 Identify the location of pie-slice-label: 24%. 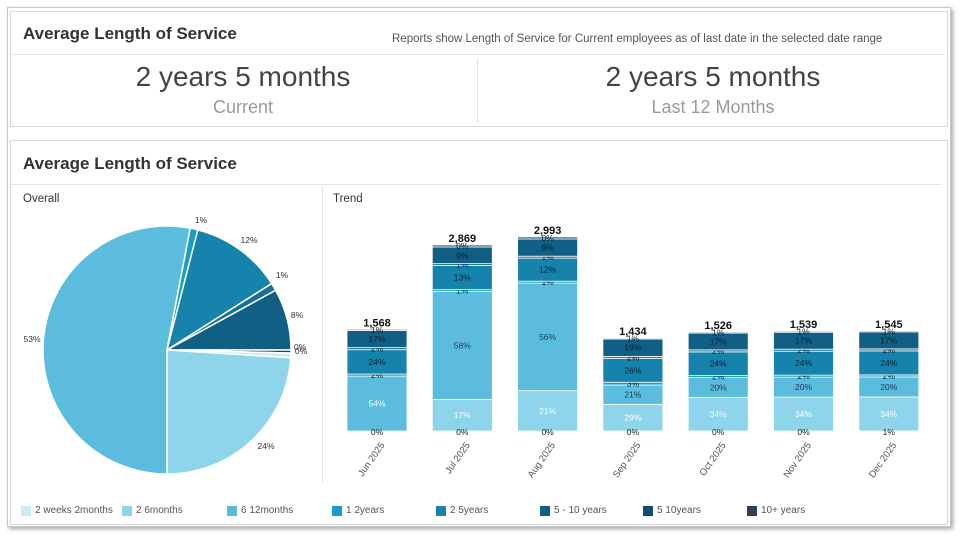
(265, 446).